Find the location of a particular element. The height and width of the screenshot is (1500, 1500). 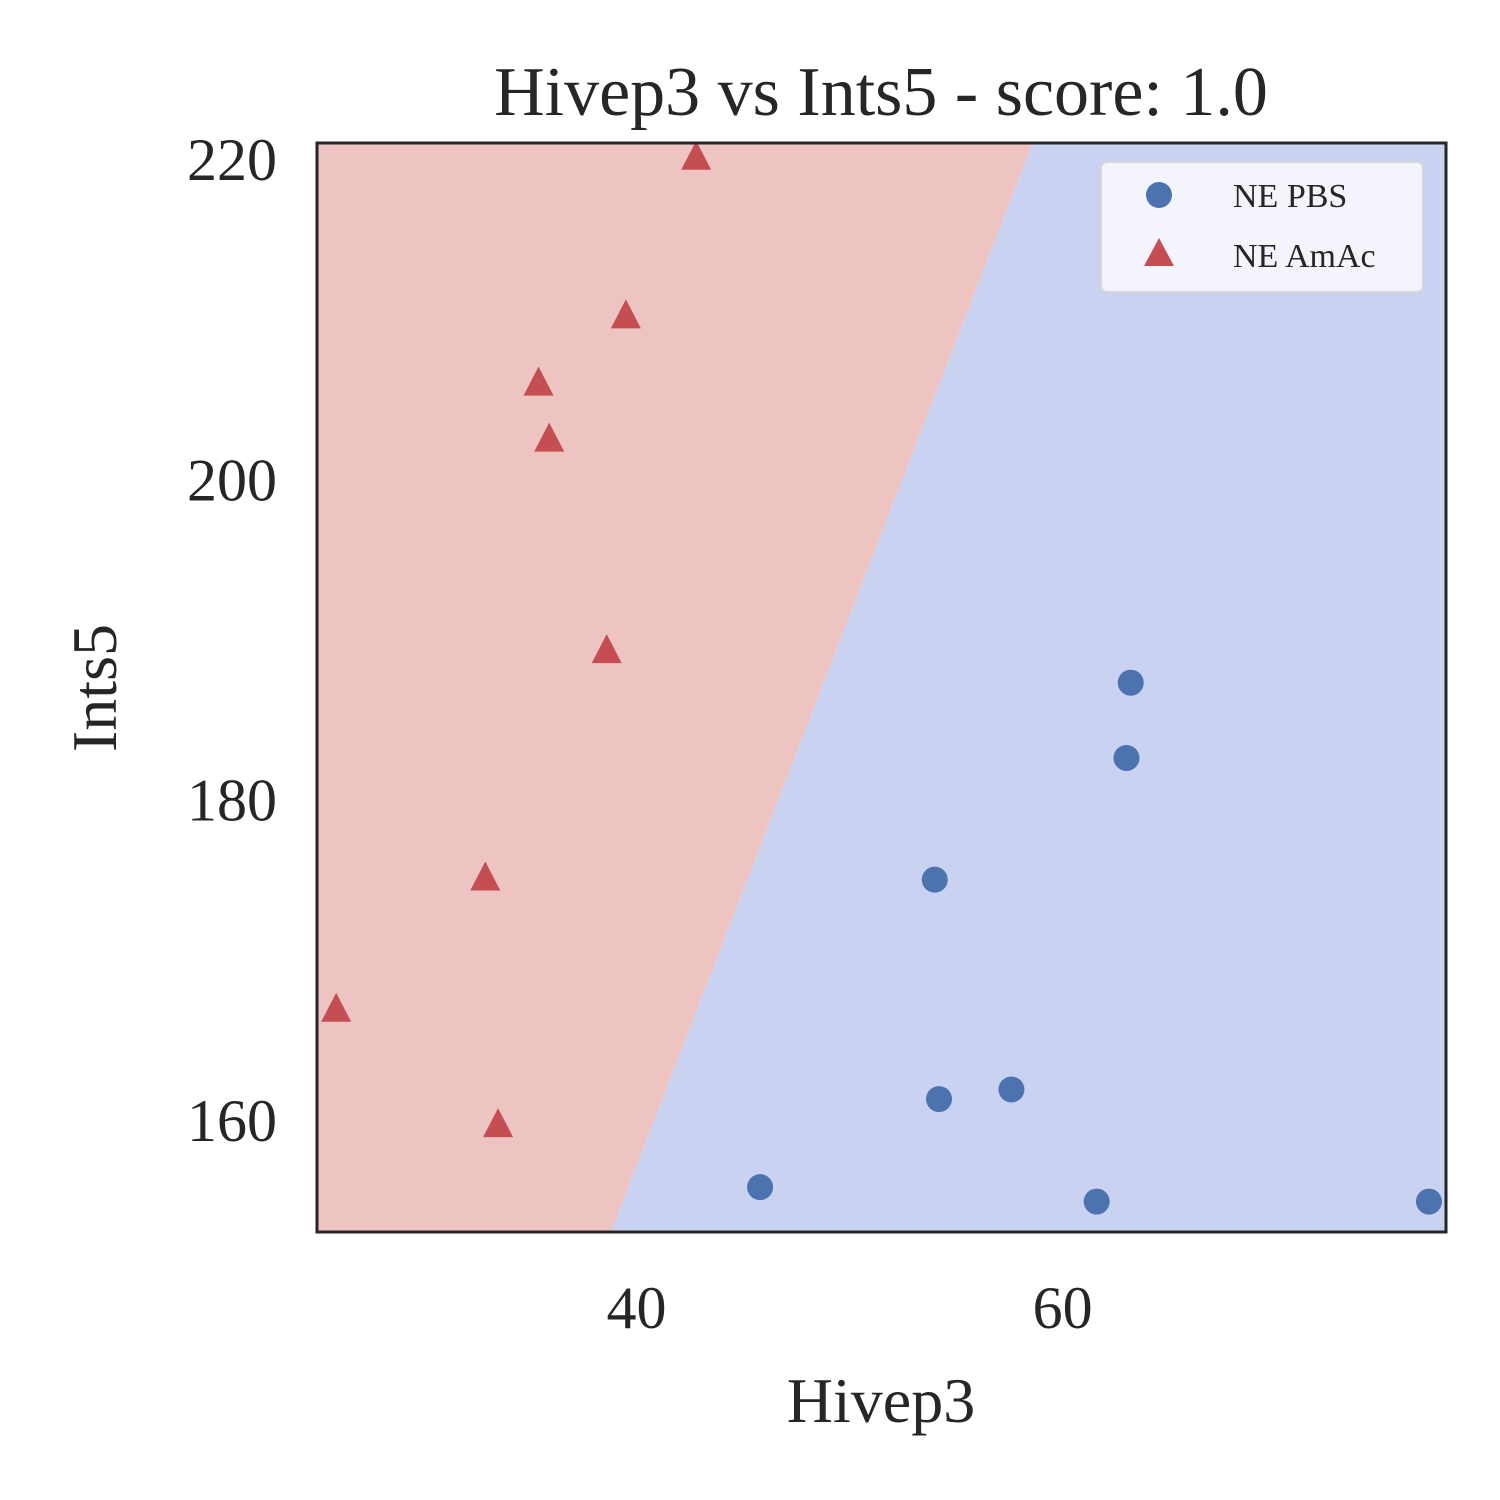

y-tick-label: 220 is located at coordinates (232, 160).